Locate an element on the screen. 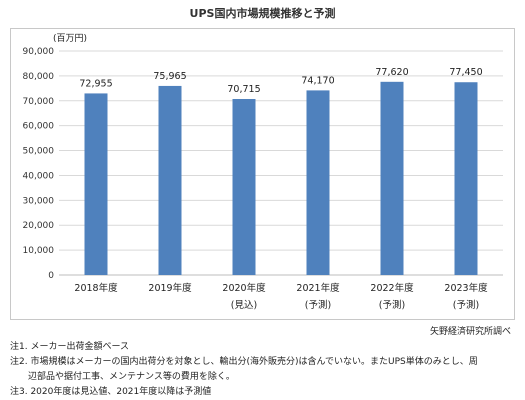 The width and height of the screenshot is (525, 400). note-2-line-2: 辺部品や据付工事、メンテナンス等の費用を除く。 is located at coordinates (131, 377).